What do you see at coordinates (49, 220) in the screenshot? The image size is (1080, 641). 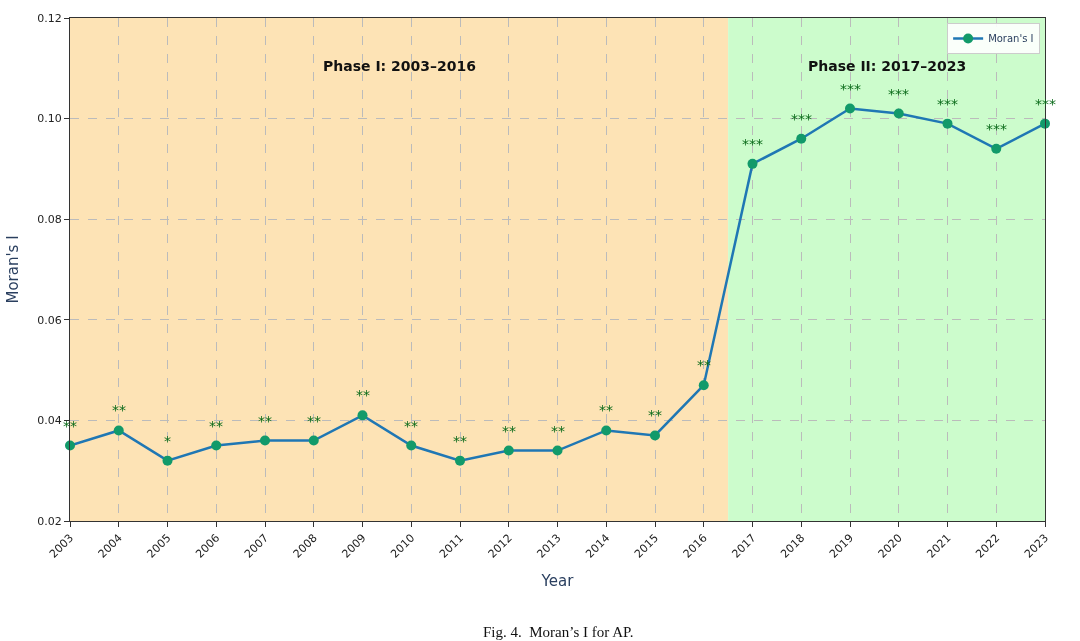 I see `y-tick-label: 0.08` at bounding box center [49, 220].